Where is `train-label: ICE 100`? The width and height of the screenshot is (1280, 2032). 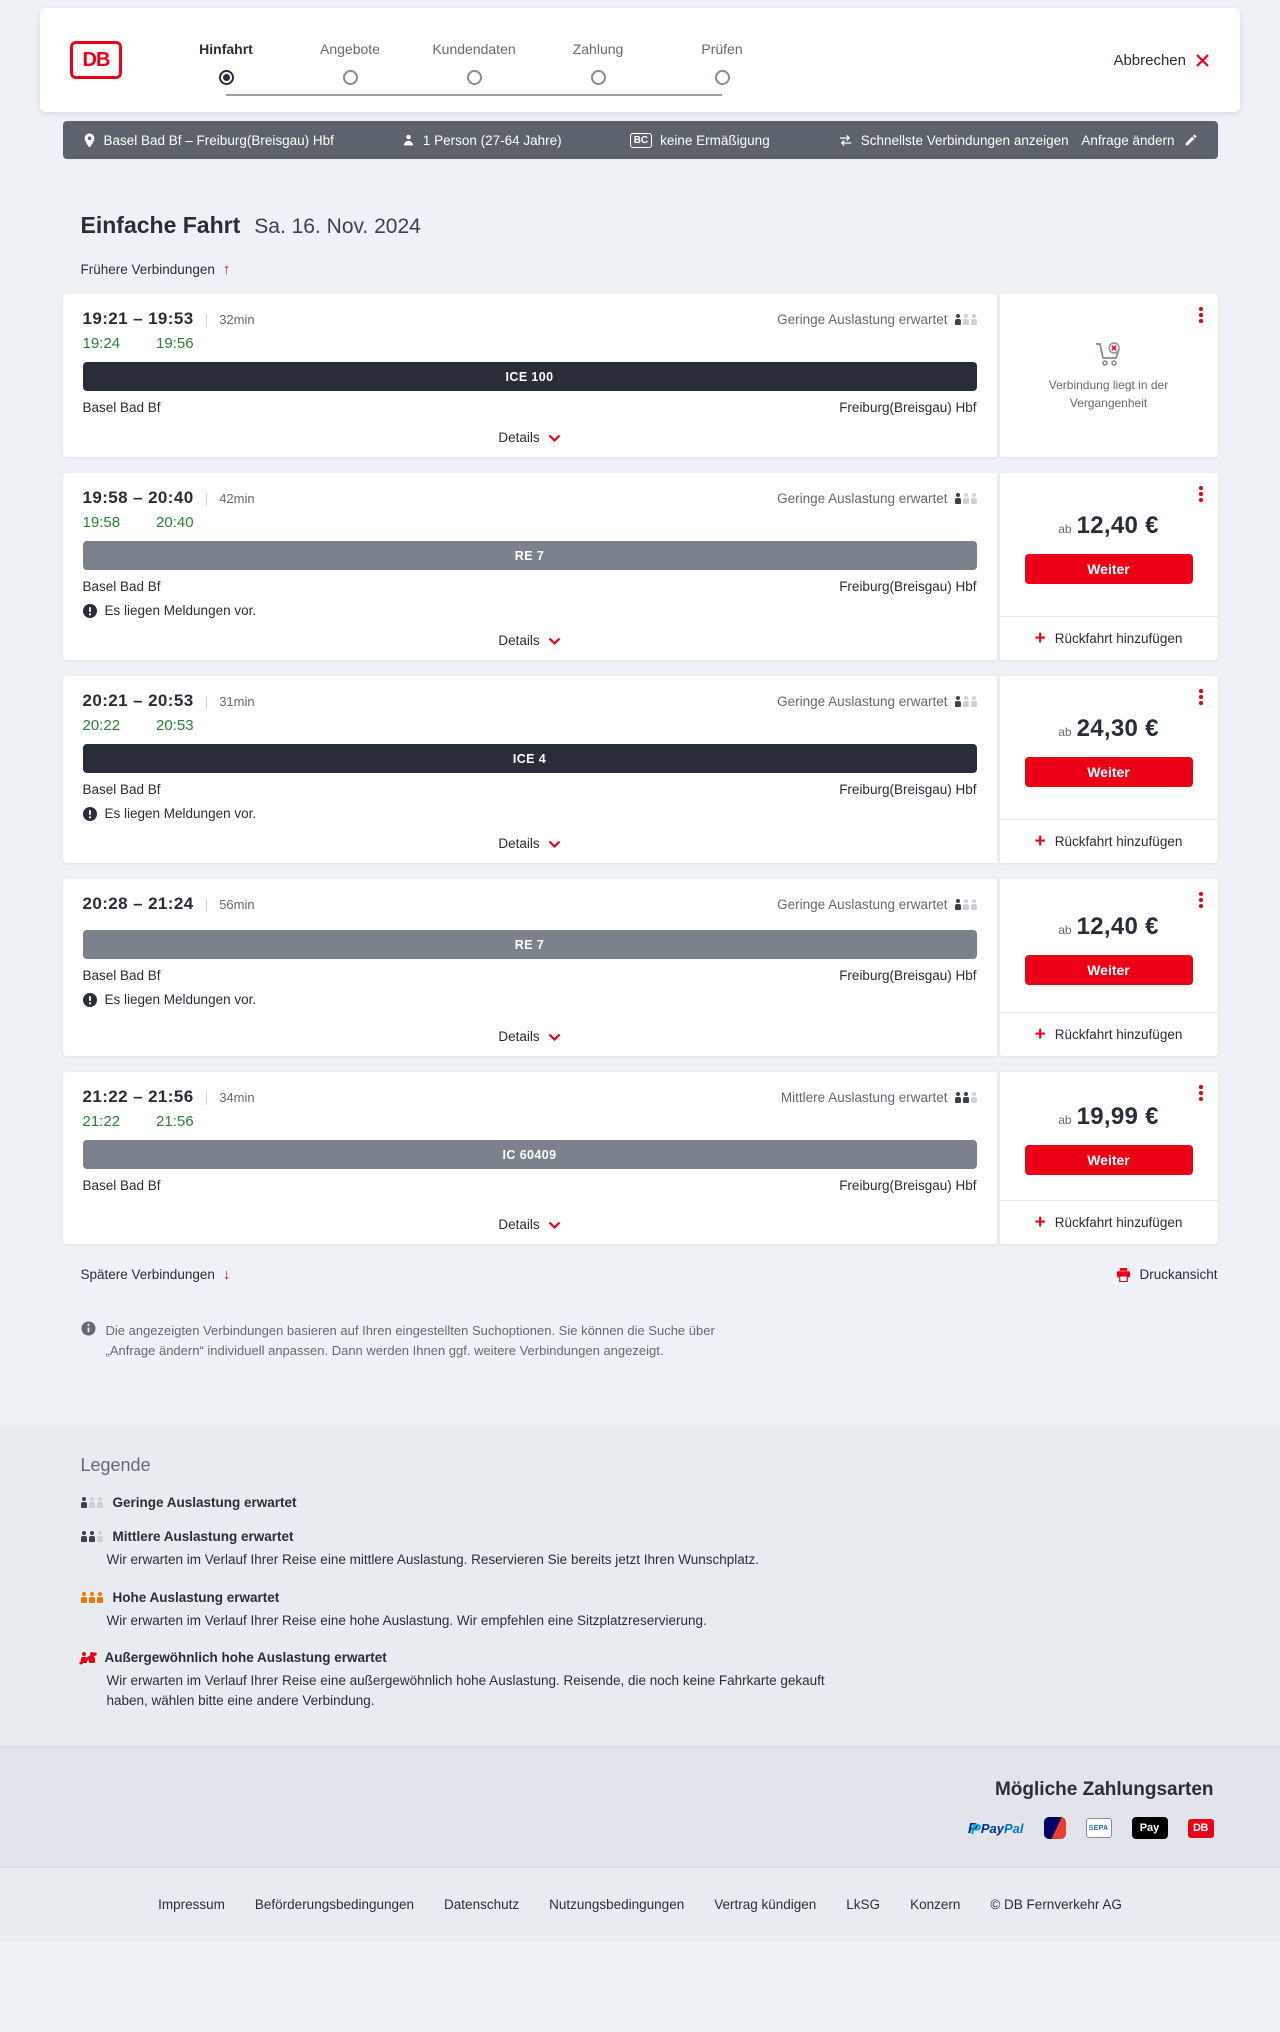
train-label: ICE 100 is located at coordinates (529, 376).